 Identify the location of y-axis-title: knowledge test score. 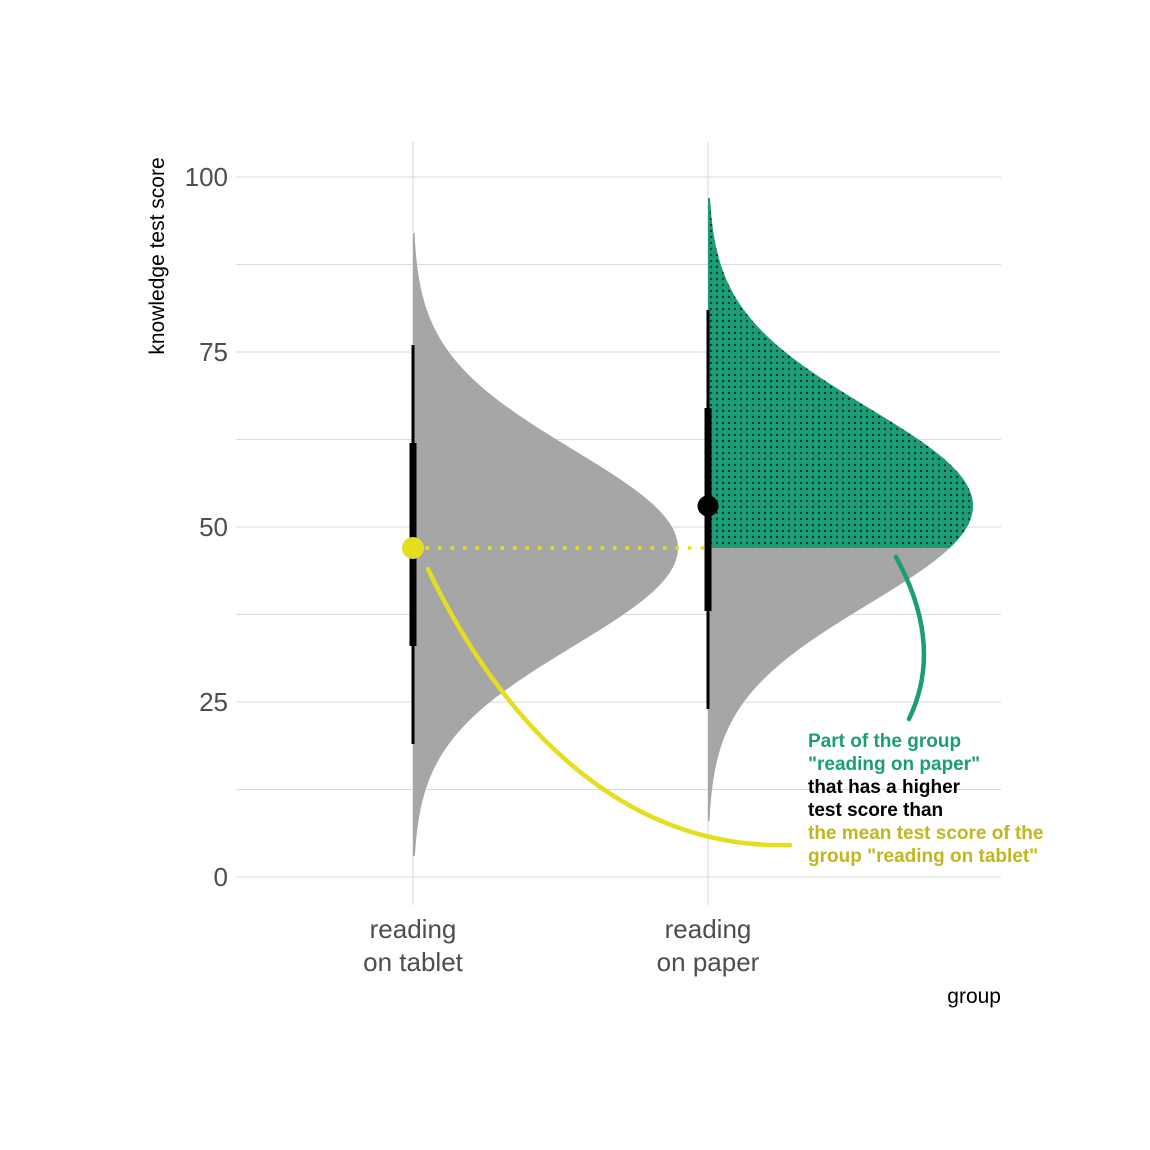
(157, 255).